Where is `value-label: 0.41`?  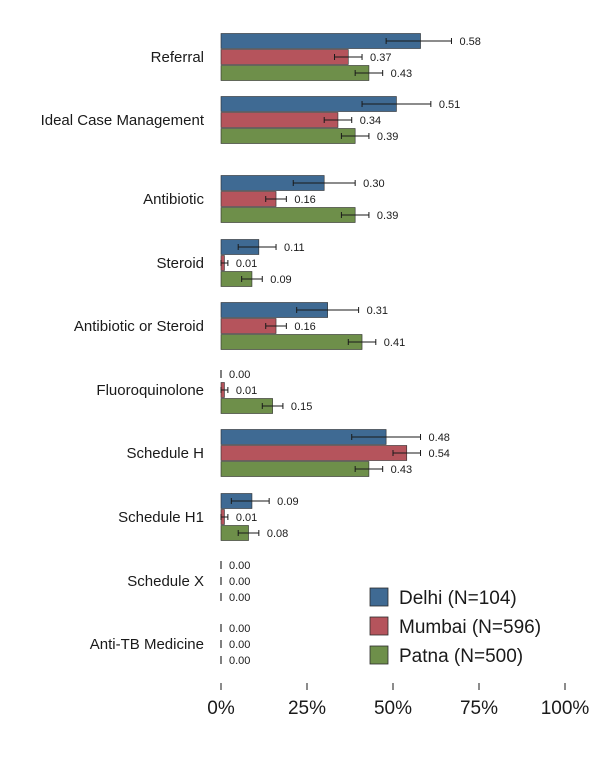 value-label: 0.41 is located at coordinates (394, 343).